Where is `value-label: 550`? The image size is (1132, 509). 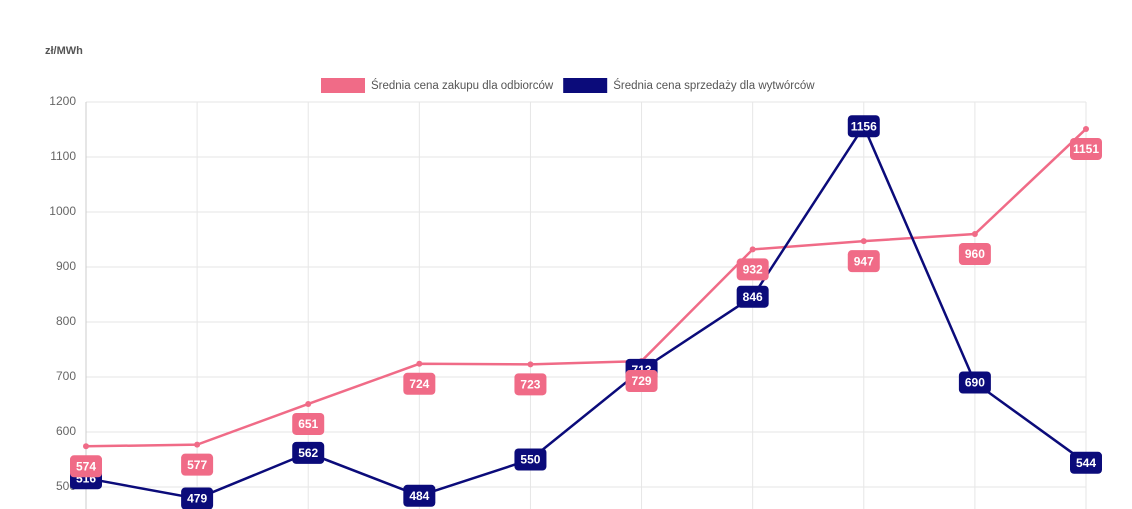
value-label: 550 is located at coordinates (530, 459).